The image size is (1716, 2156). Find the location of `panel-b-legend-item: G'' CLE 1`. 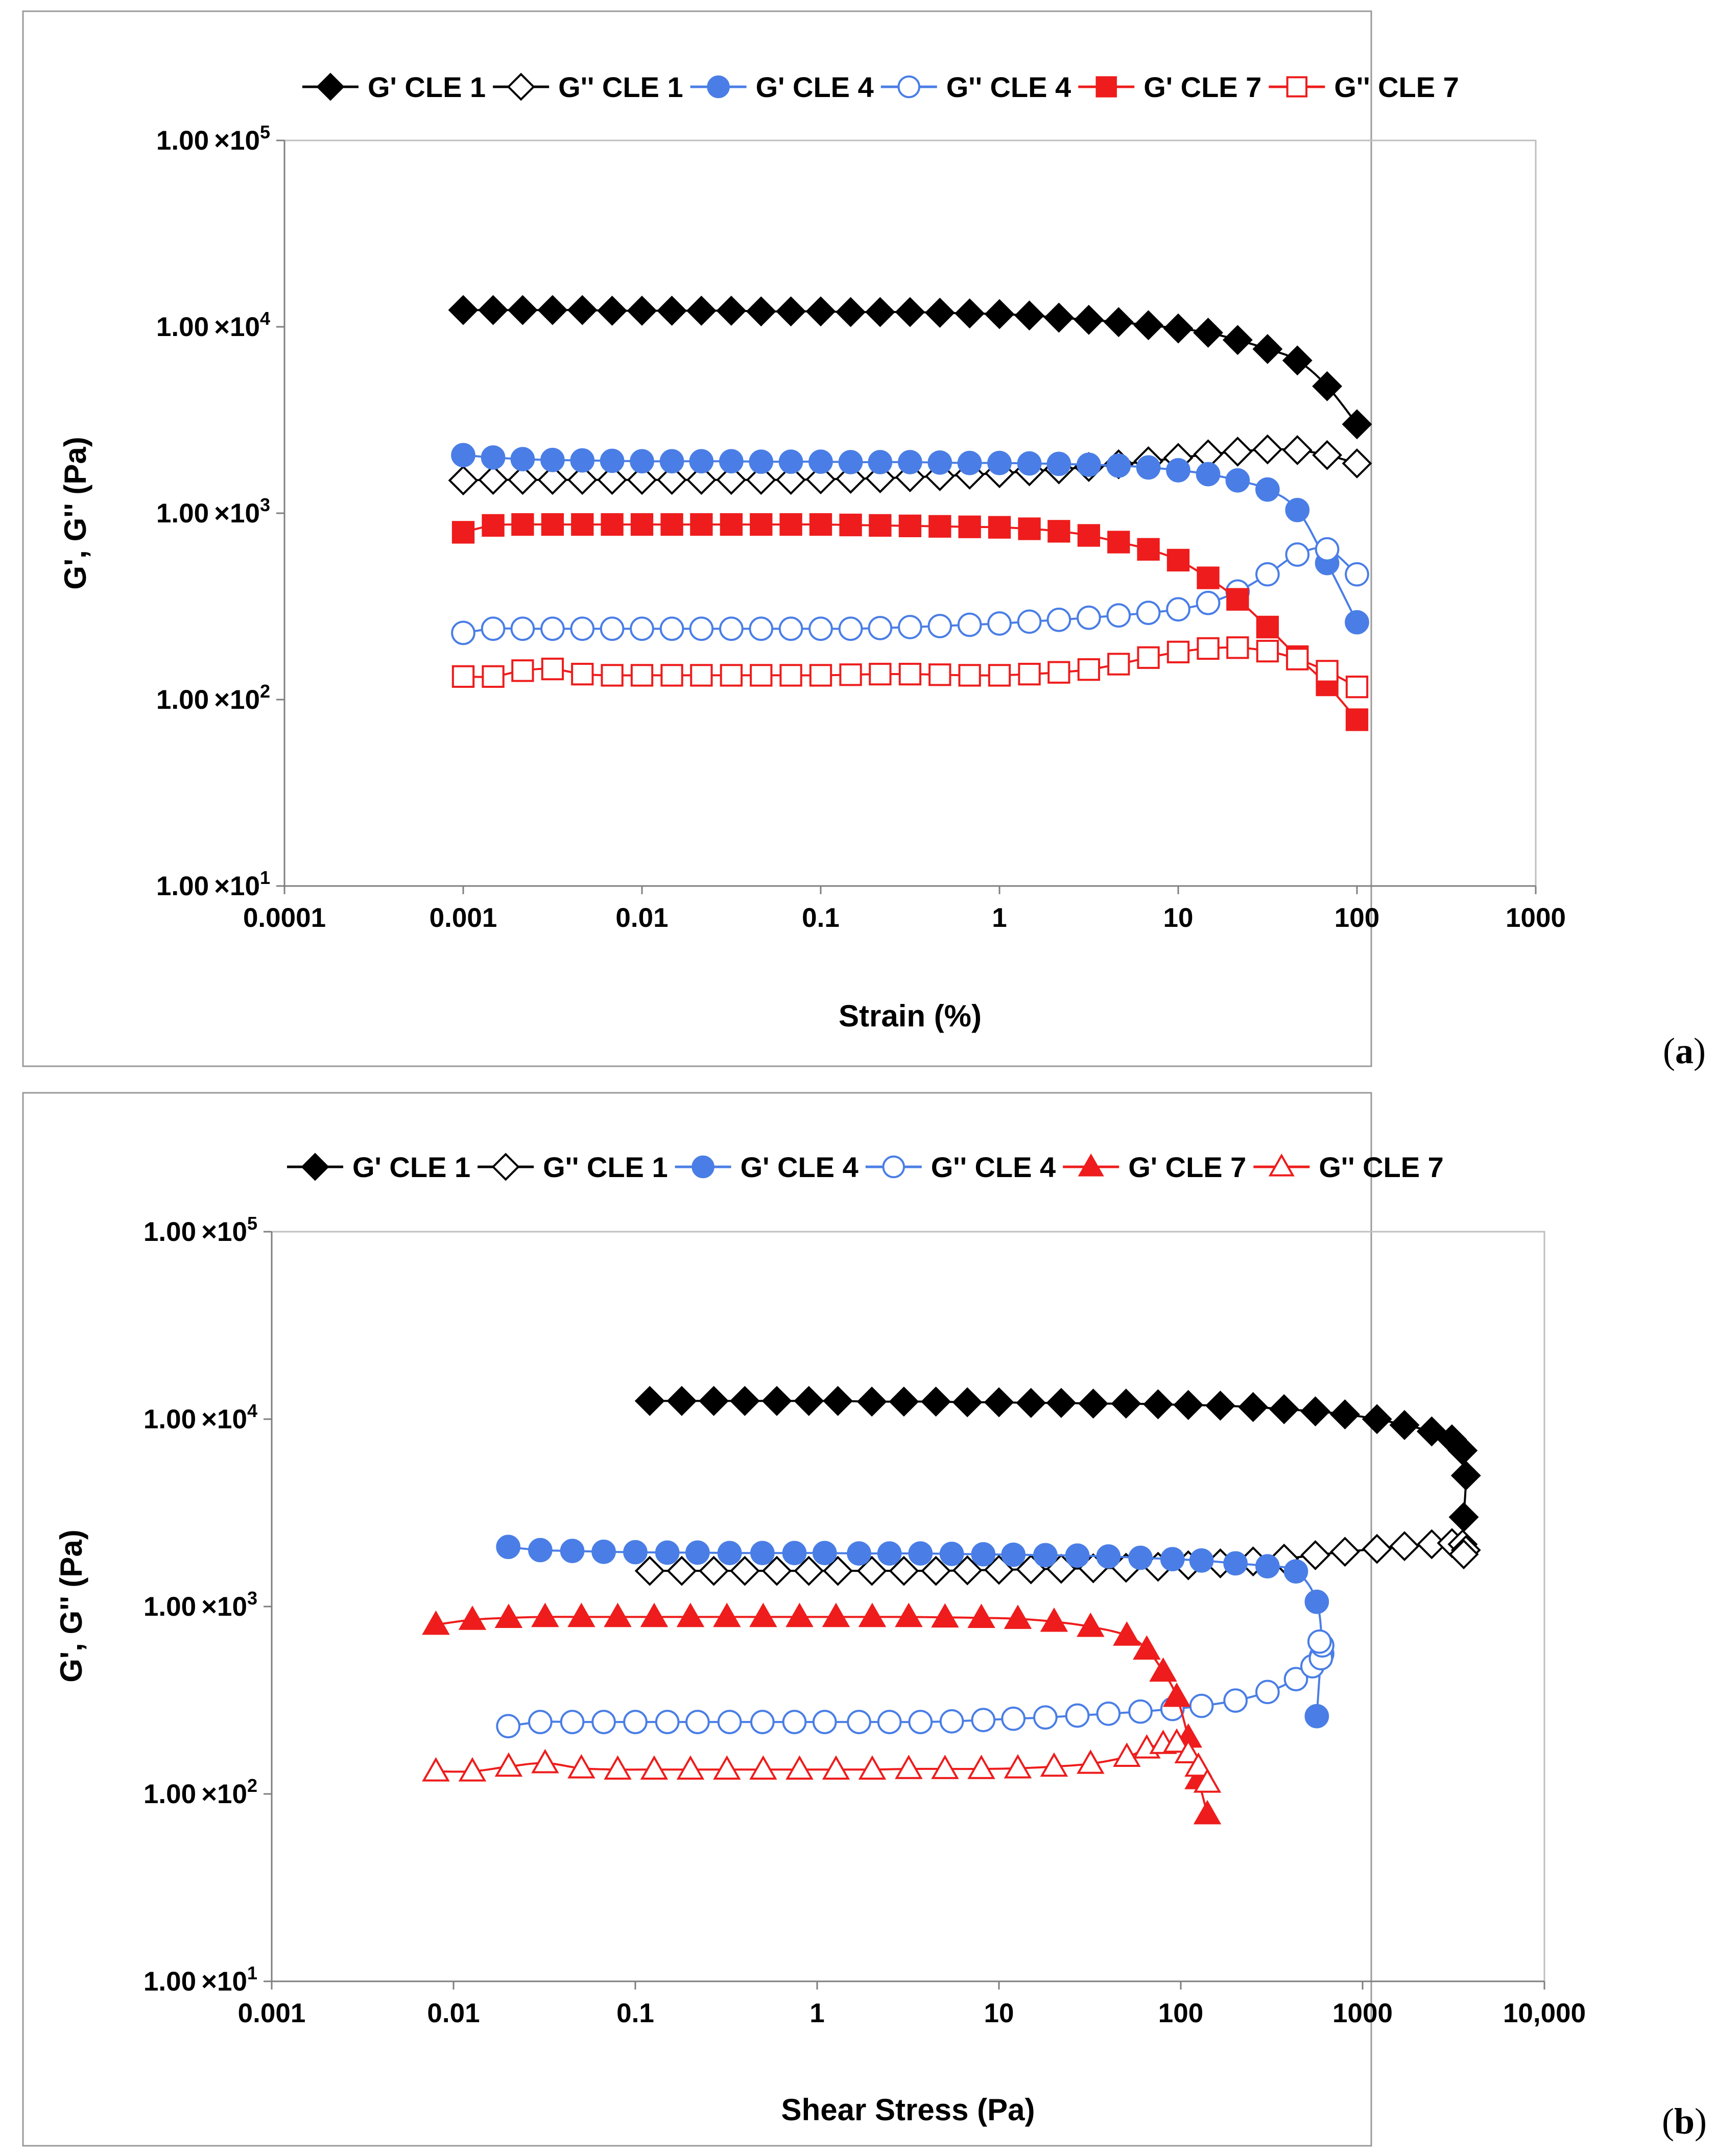

panel-b-legend-item: G'' CLE 1 is located at coordinates (573, 1167).